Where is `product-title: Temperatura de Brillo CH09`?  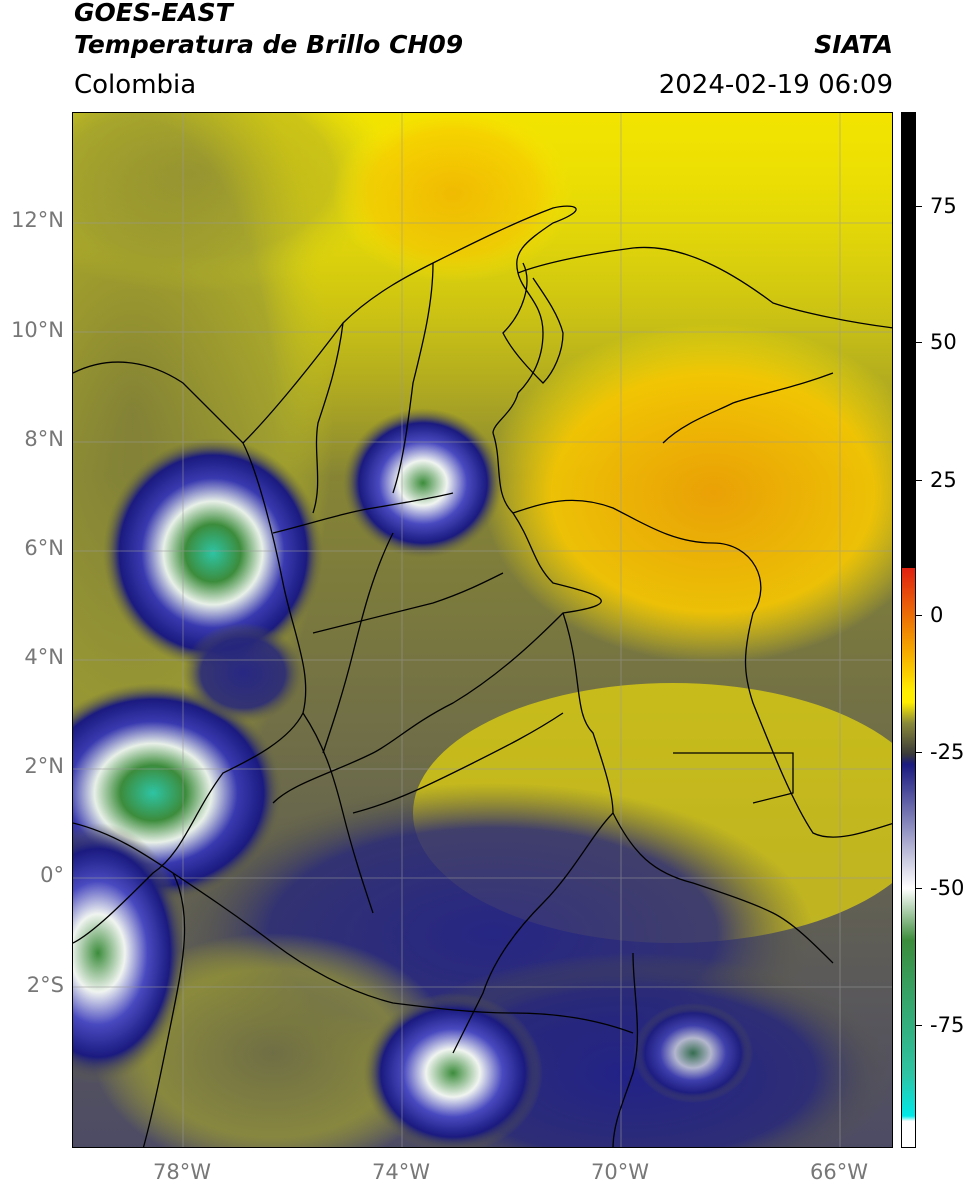 product-title: Temperatura de Brillo CH09 is located at coordinates (269, 44).